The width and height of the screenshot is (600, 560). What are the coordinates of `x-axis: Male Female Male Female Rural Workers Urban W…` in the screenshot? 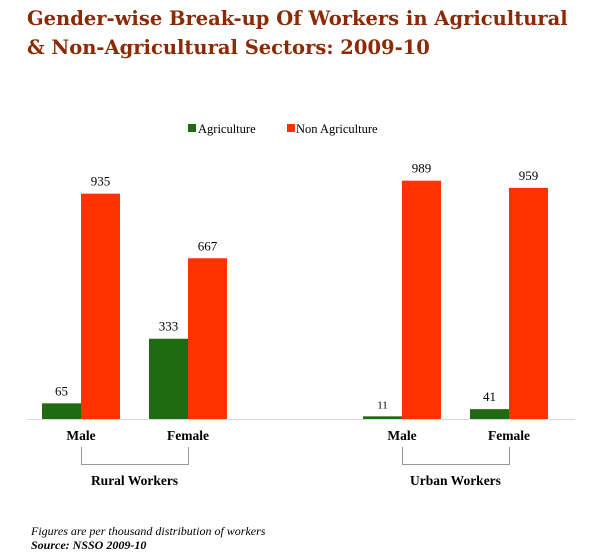 It's located at (301, 453).